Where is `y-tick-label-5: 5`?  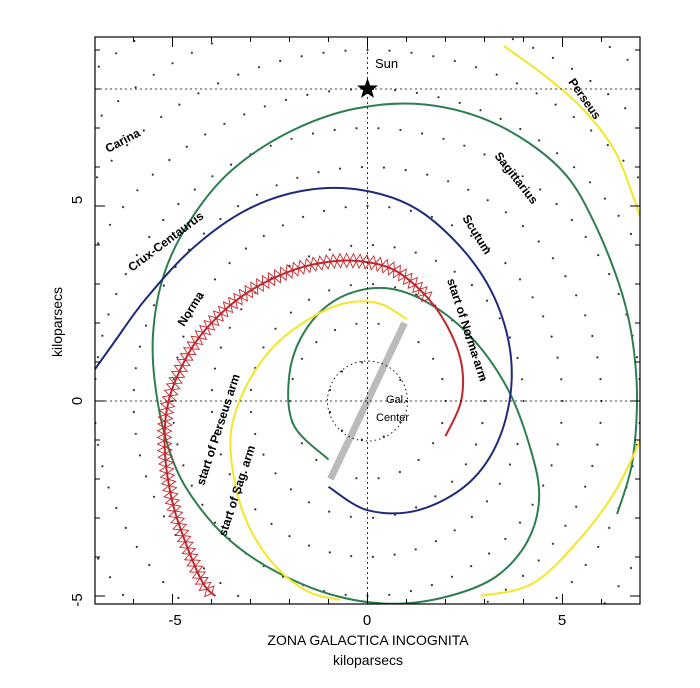 y-tick-label-5: 5 is located at coordinates (77, 200).